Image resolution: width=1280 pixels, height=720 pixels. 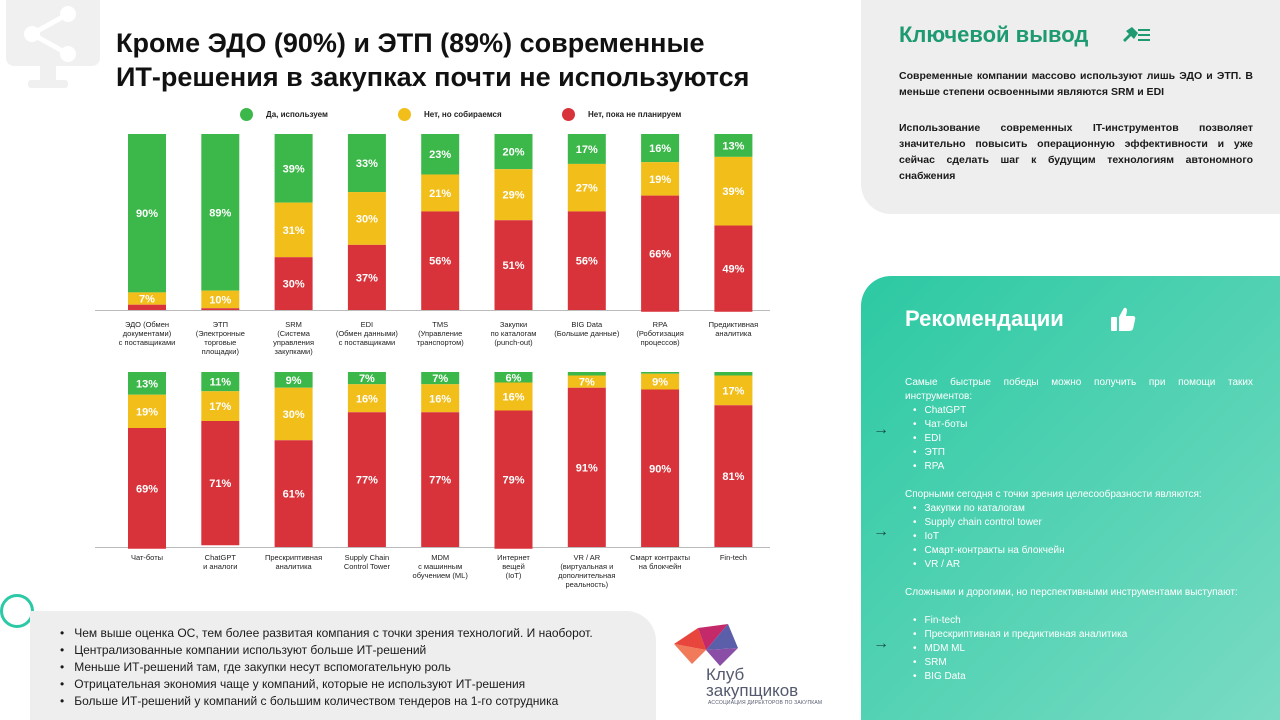 I want to click on category-label: процессов), so click(x=661, y=342).